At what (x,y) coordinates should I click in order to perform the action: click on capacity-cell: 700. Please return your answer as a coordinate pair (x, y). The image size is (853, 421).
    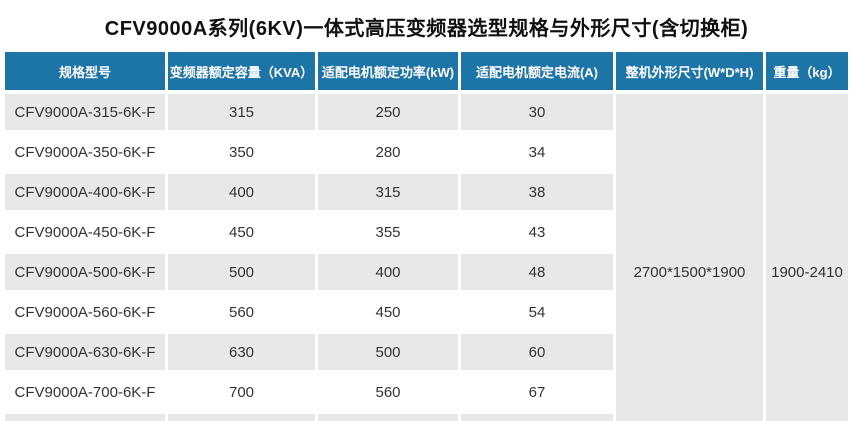
    Looking at the image, I should click on (241, 392).